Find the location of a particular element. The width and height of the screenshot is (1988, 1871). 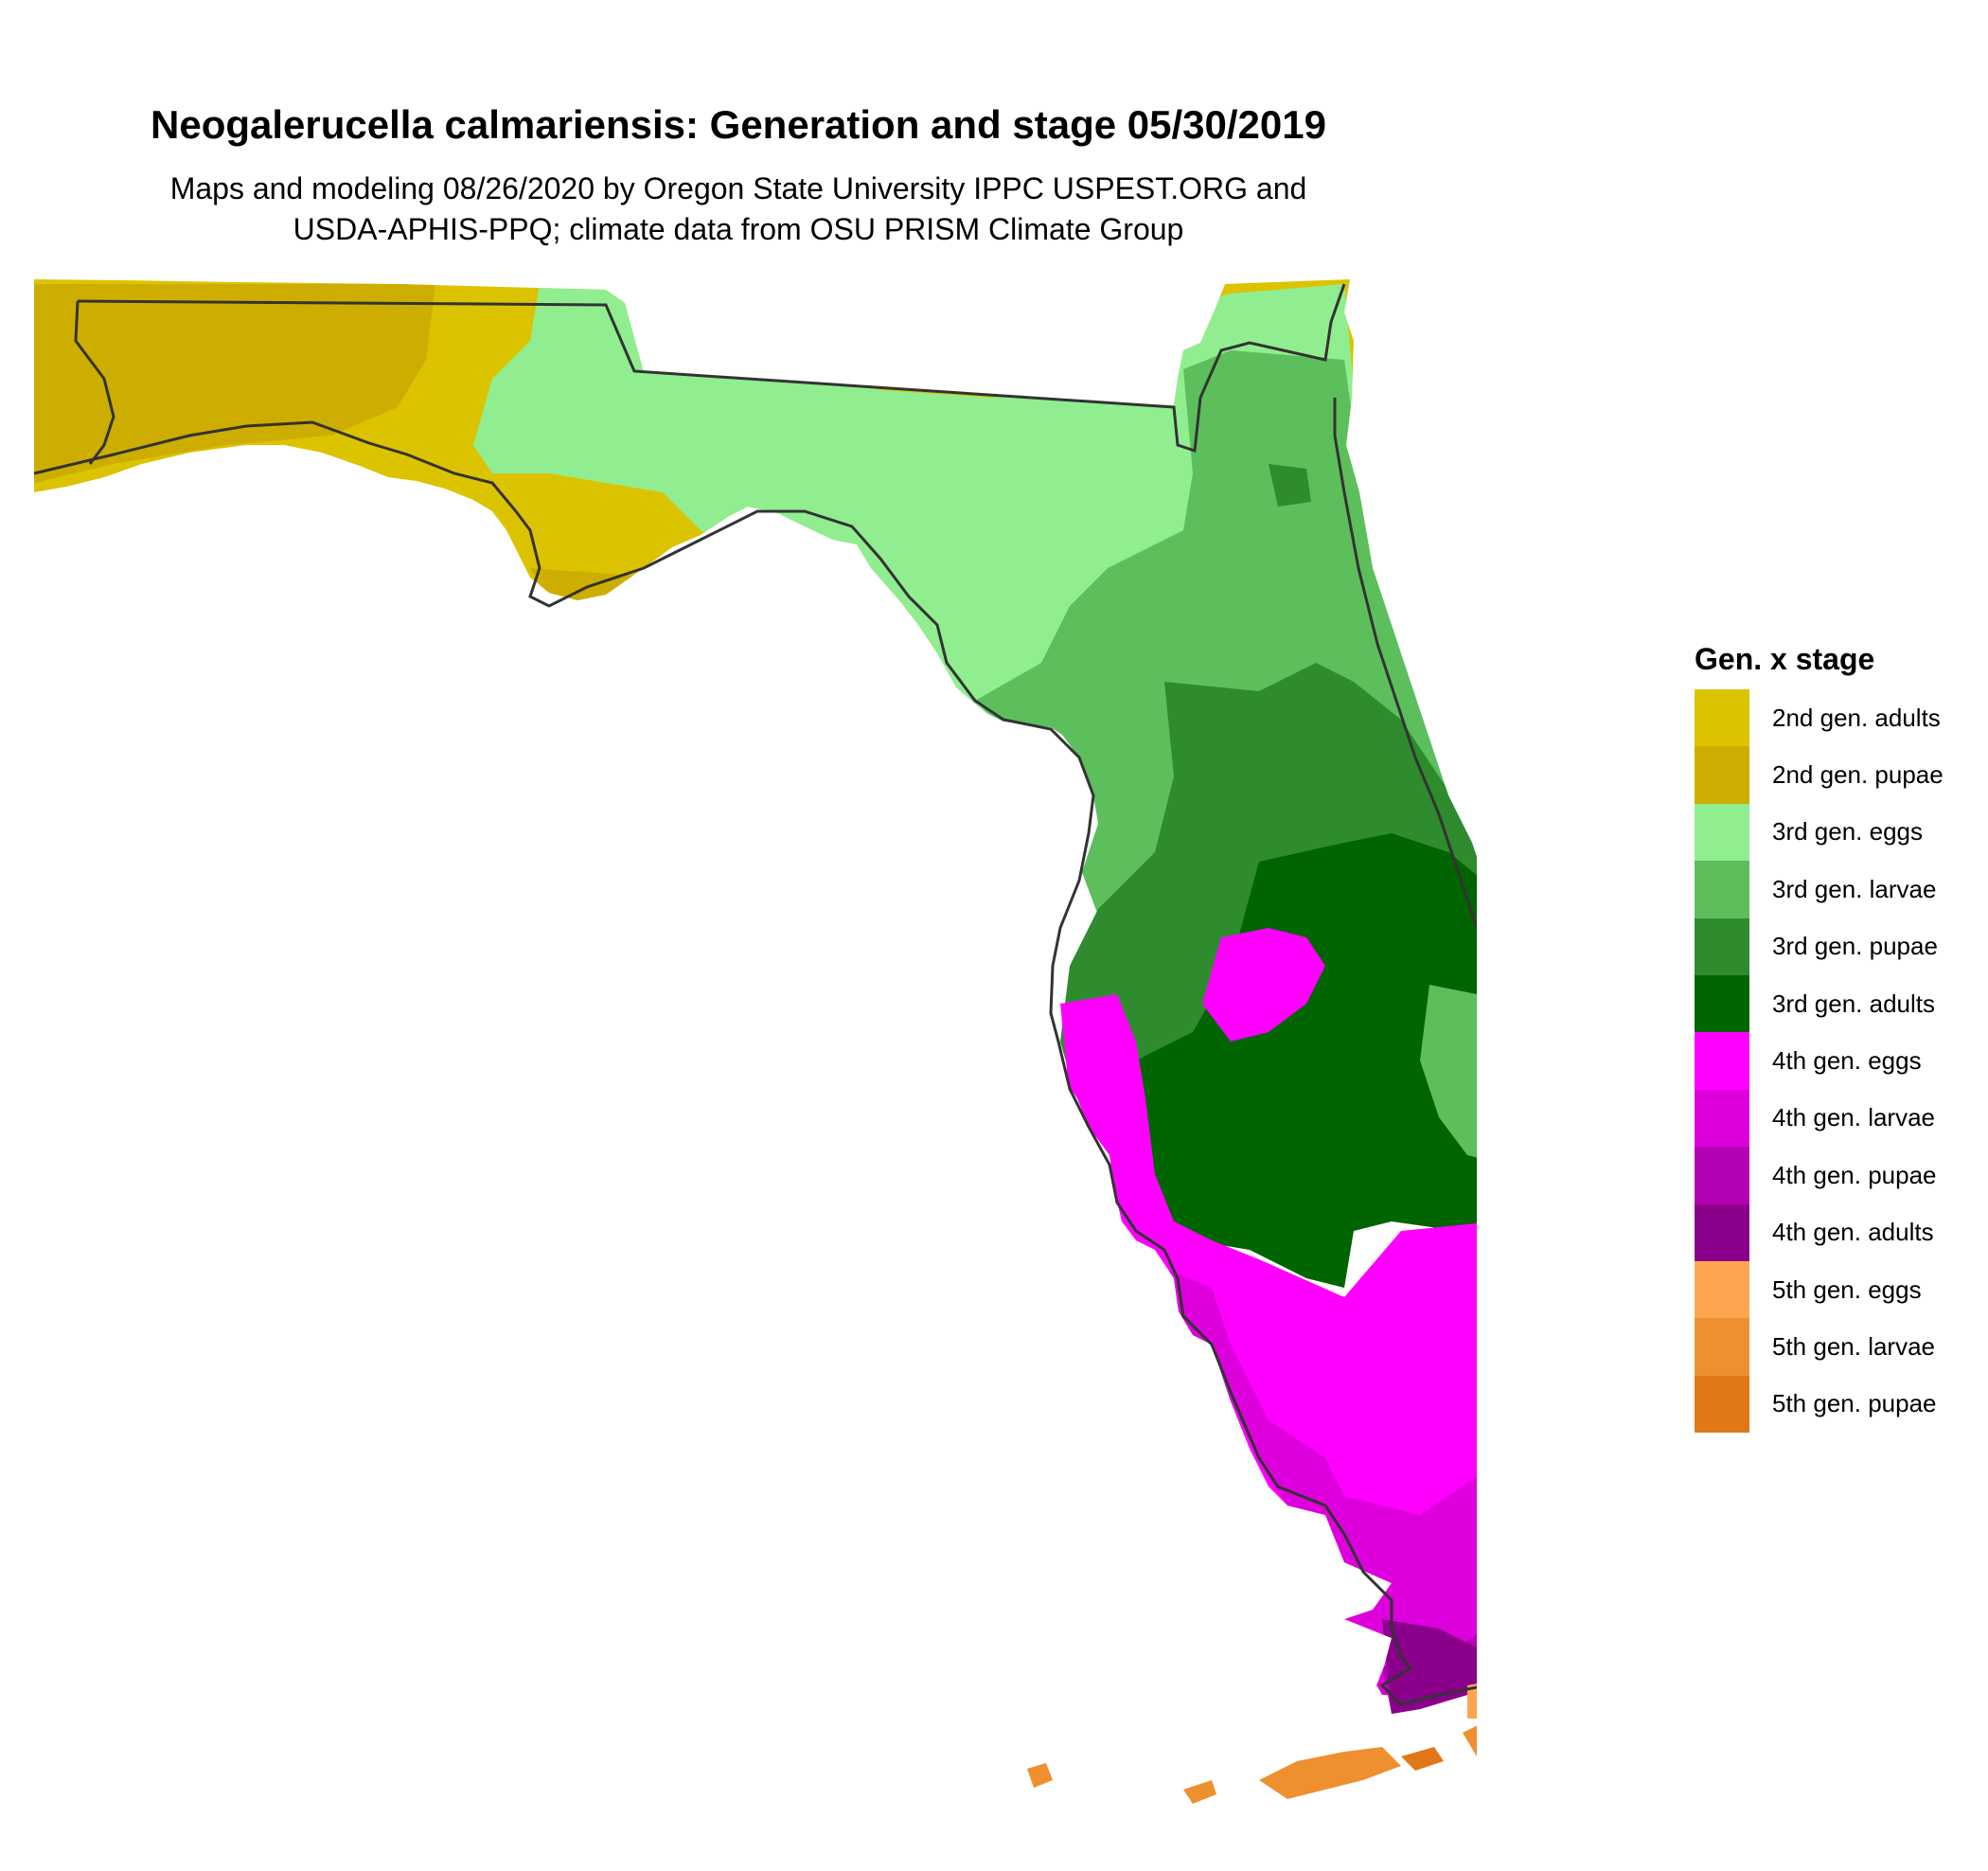

legend-label: 4th gen. pupae is located at coordinates (1854, 1174).